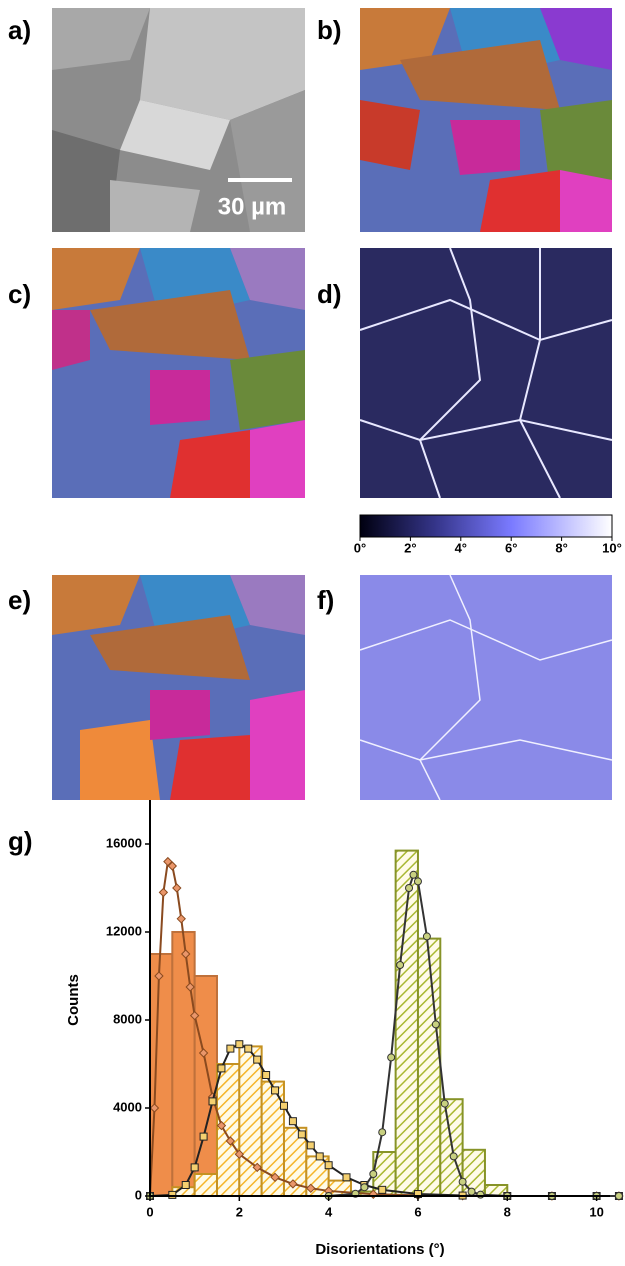  I want to click on y-tick-label: 0, so click(138, 1194).